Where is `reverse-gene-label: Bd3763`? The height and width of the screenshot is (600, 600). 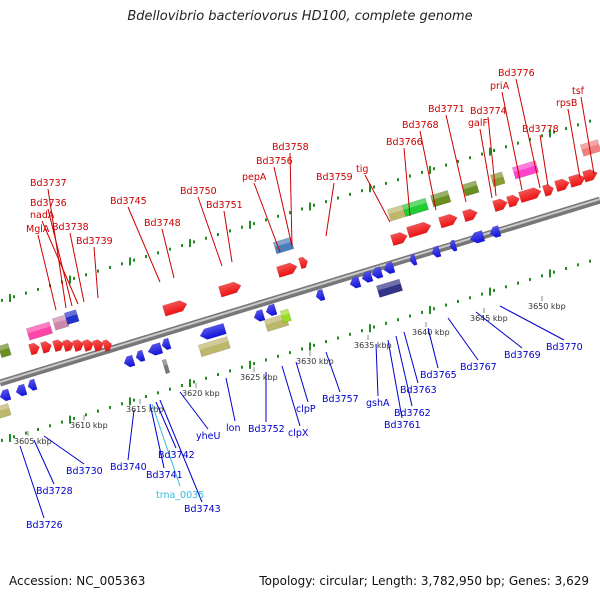 reverse-gene-label: Bd3763 is located at coordinates (418, 390).